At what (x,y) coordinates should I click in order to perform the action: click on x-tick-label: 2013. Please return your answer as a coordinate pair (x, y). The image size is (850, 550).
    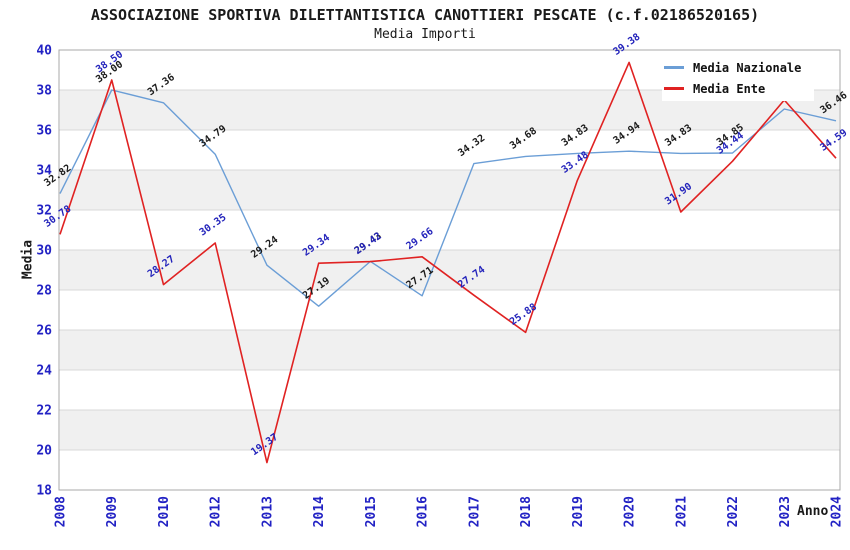
    Looking at the image, I should click on (267, 511).